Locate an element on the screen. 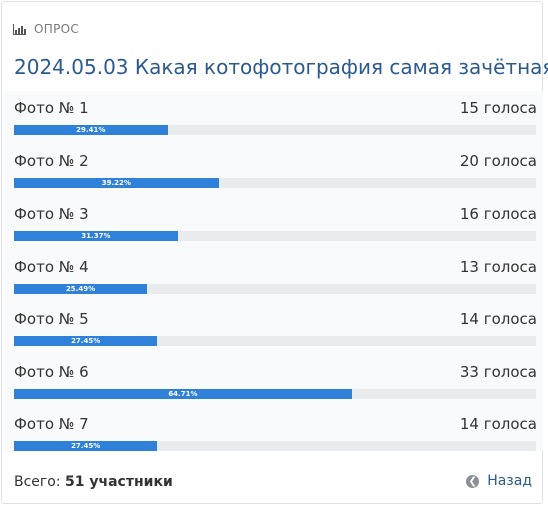  poll-option: Фото № 7 14 голоса 27.45% is located at coordinates (273, 433).